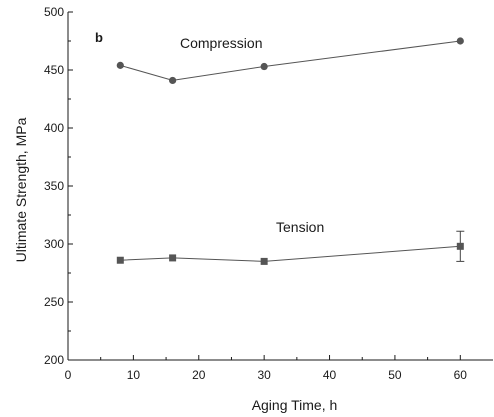 The image size is (494, 417). What do you see at coordinates (221, 43) in the screenshot?
I see `series-label-compression: Compression` at bounding box center [221, 43].